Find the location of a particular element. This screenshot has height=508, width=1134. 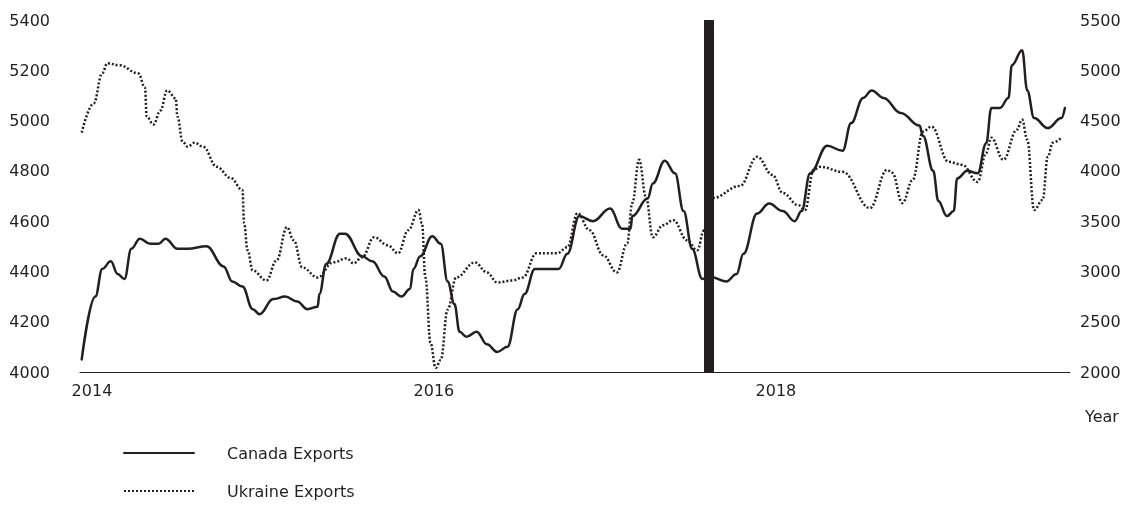

y2-tick-label: 5000 is located at coordinates (1100, 70).